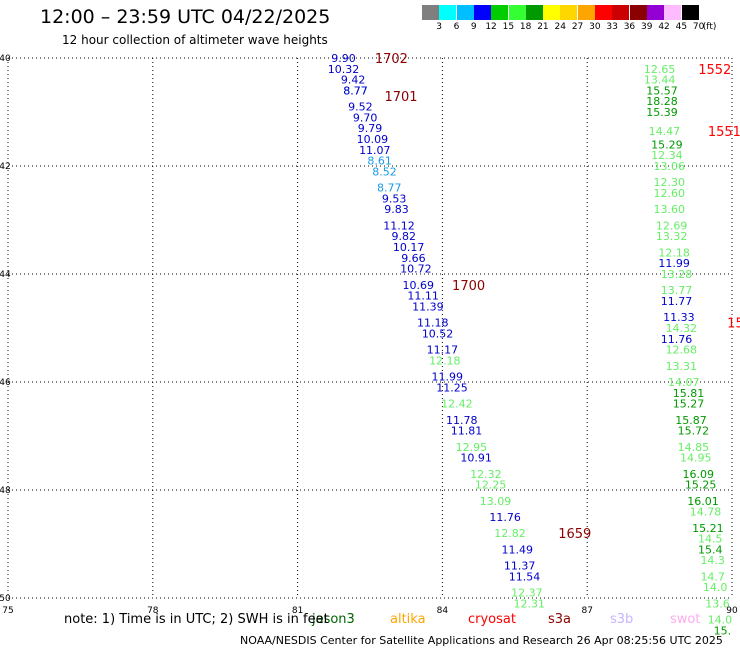 Image resolution: width=740 pixels, height=650 pixels. What do you see at coordinates (710, 539) in the screenshot?
I see `wave-height-label: 14.5` at bounding box center [710, 539].